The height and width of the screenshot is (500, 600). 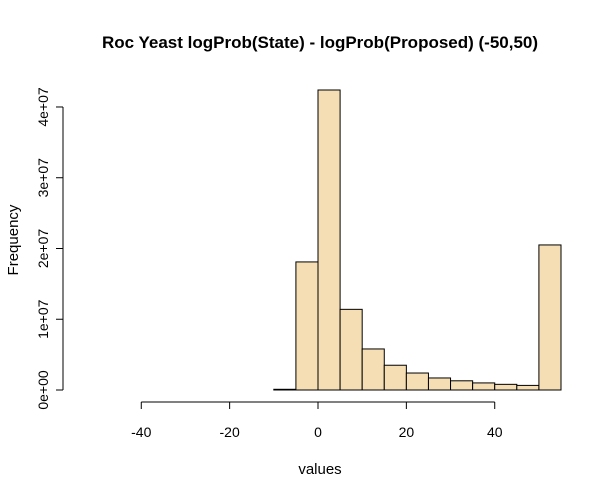 What do you see at coordinates (141, 432) in the screenshot?
I see `x-tick-label-0: -40` at bounding box center [141, 432].